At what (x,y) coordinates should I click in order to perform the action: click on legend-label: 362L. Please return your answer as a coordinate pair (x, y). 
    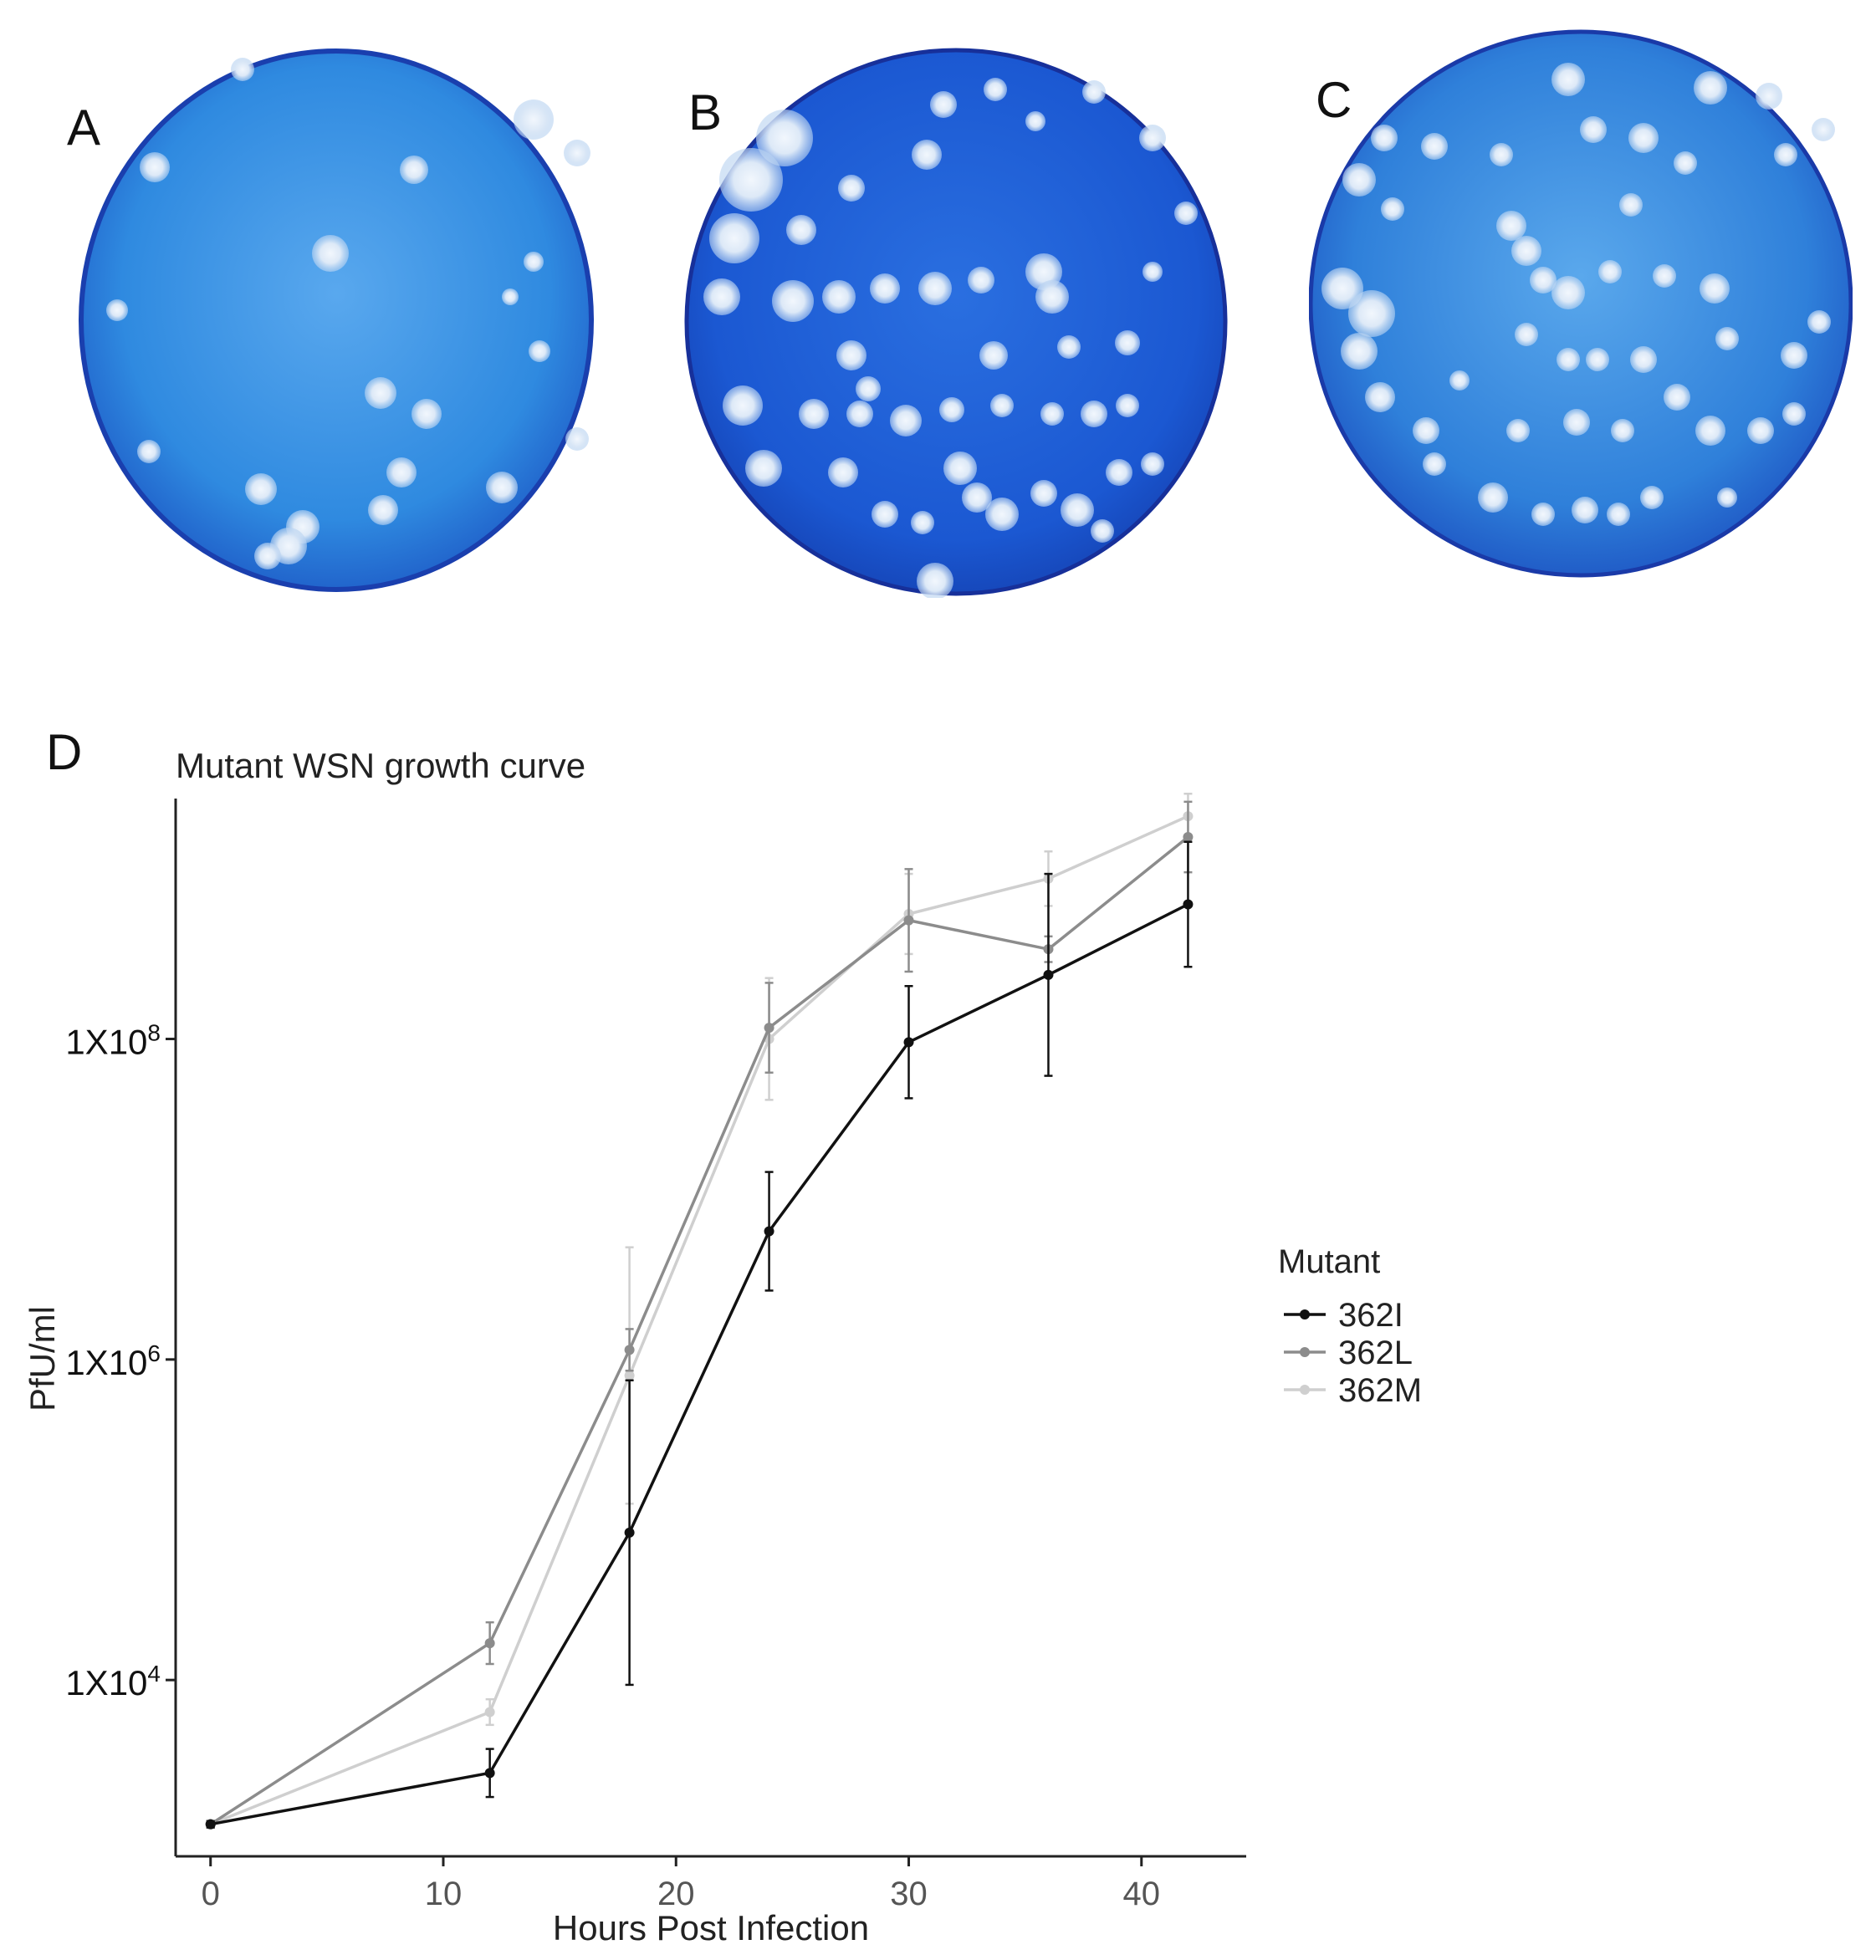
    Looking at the image, I should click on (1375, 1353).